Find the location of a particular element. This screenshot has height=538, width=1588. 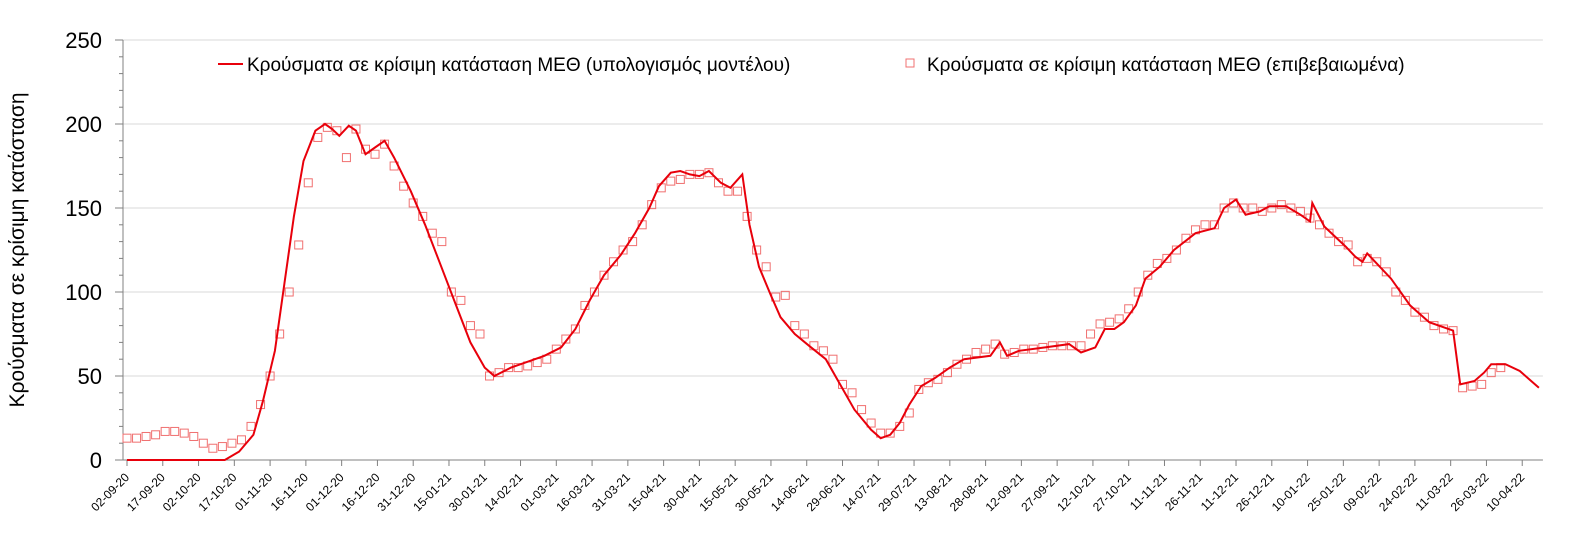

y-tick-label: 150 is located at coordinates (83, 208).